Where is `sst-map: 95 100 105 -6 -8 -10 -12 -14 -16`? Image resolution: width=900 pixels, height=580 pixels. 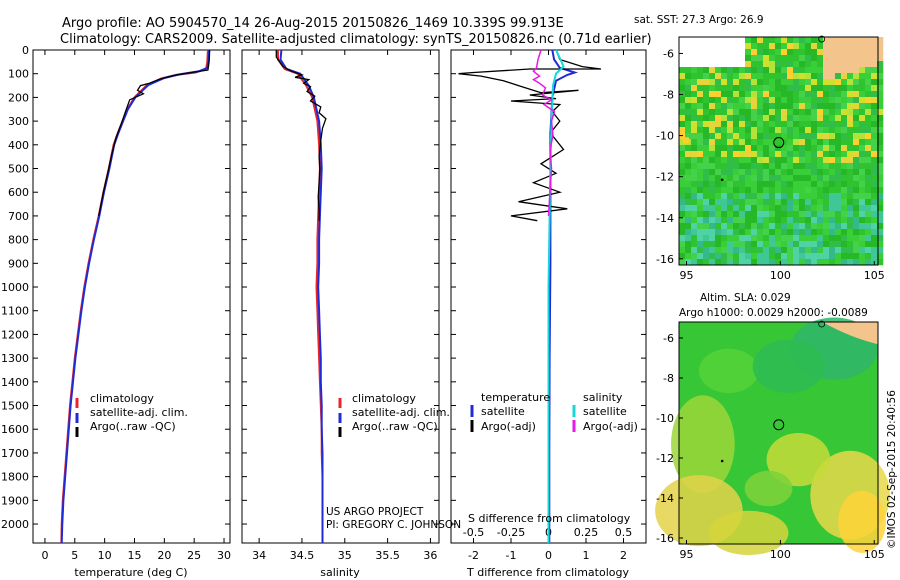 sst-map: 95 100 105 -6 -8 -10 -12 -14 -16 is located at coordinates (770, 158).